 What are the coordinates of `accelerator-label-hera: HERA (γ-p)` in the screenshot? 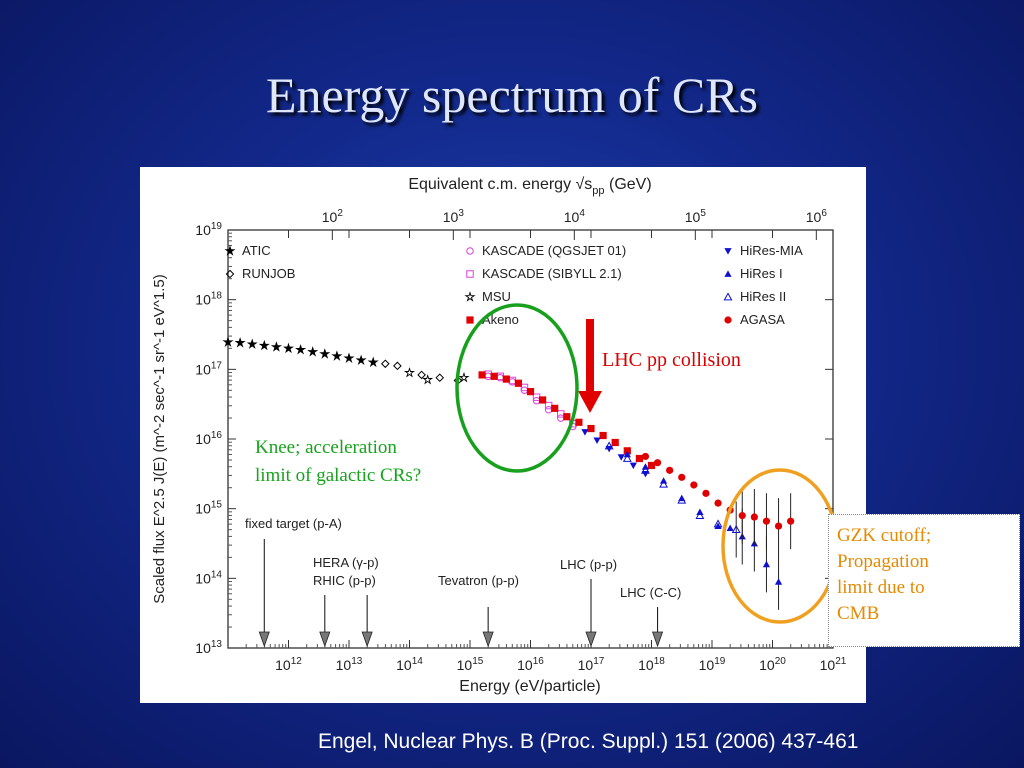 It's located at (346, 562).